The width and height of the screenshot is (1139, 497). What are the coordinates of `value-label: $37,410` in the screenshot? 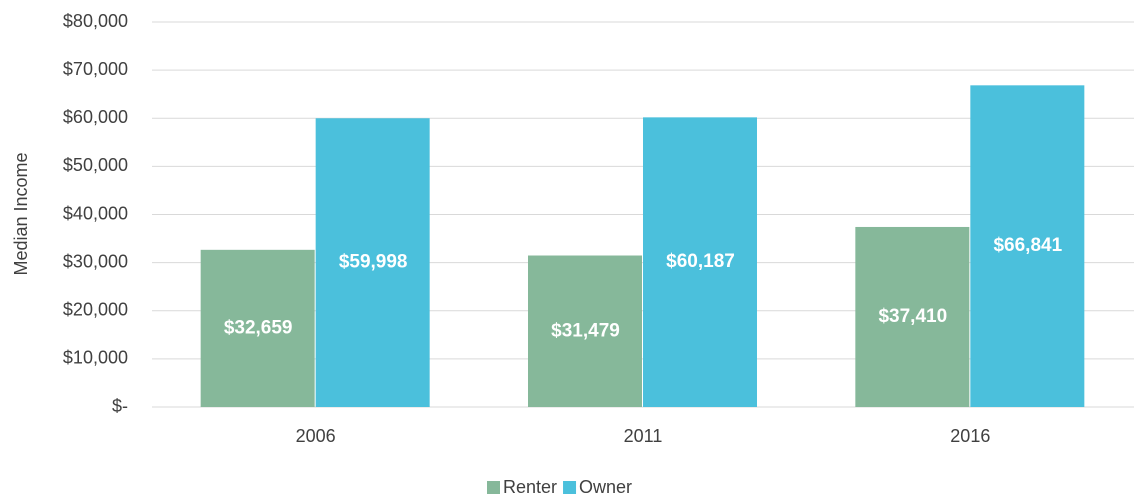 It's located at (912, 316).